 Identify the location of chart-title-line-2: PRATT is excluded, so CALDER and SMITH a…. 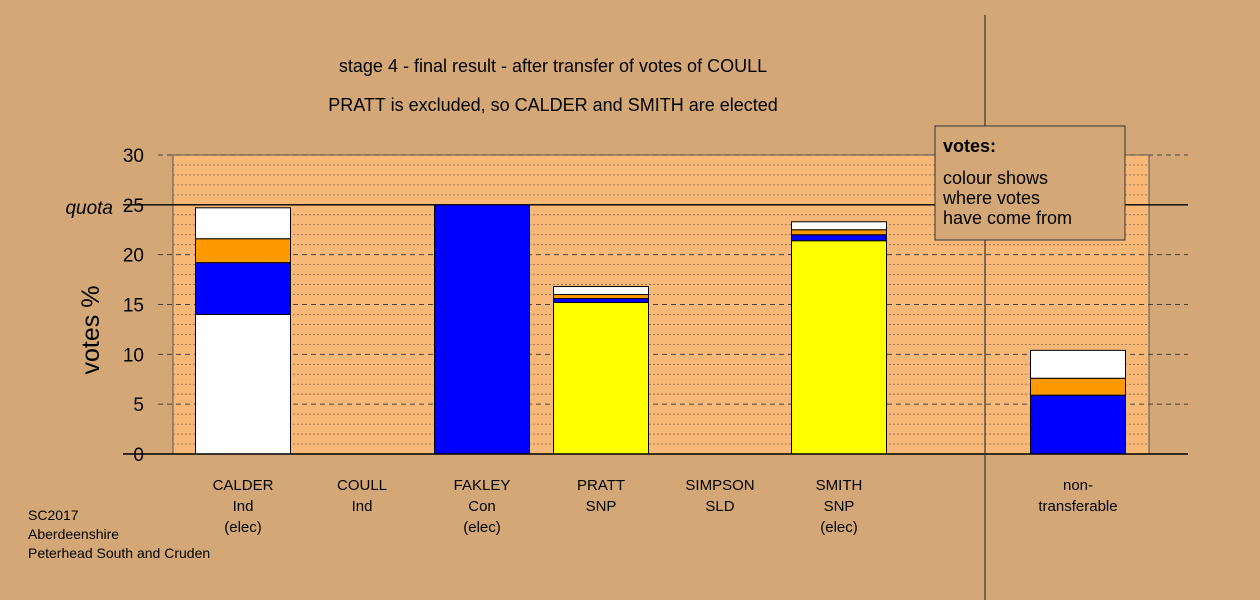
(553, 105).